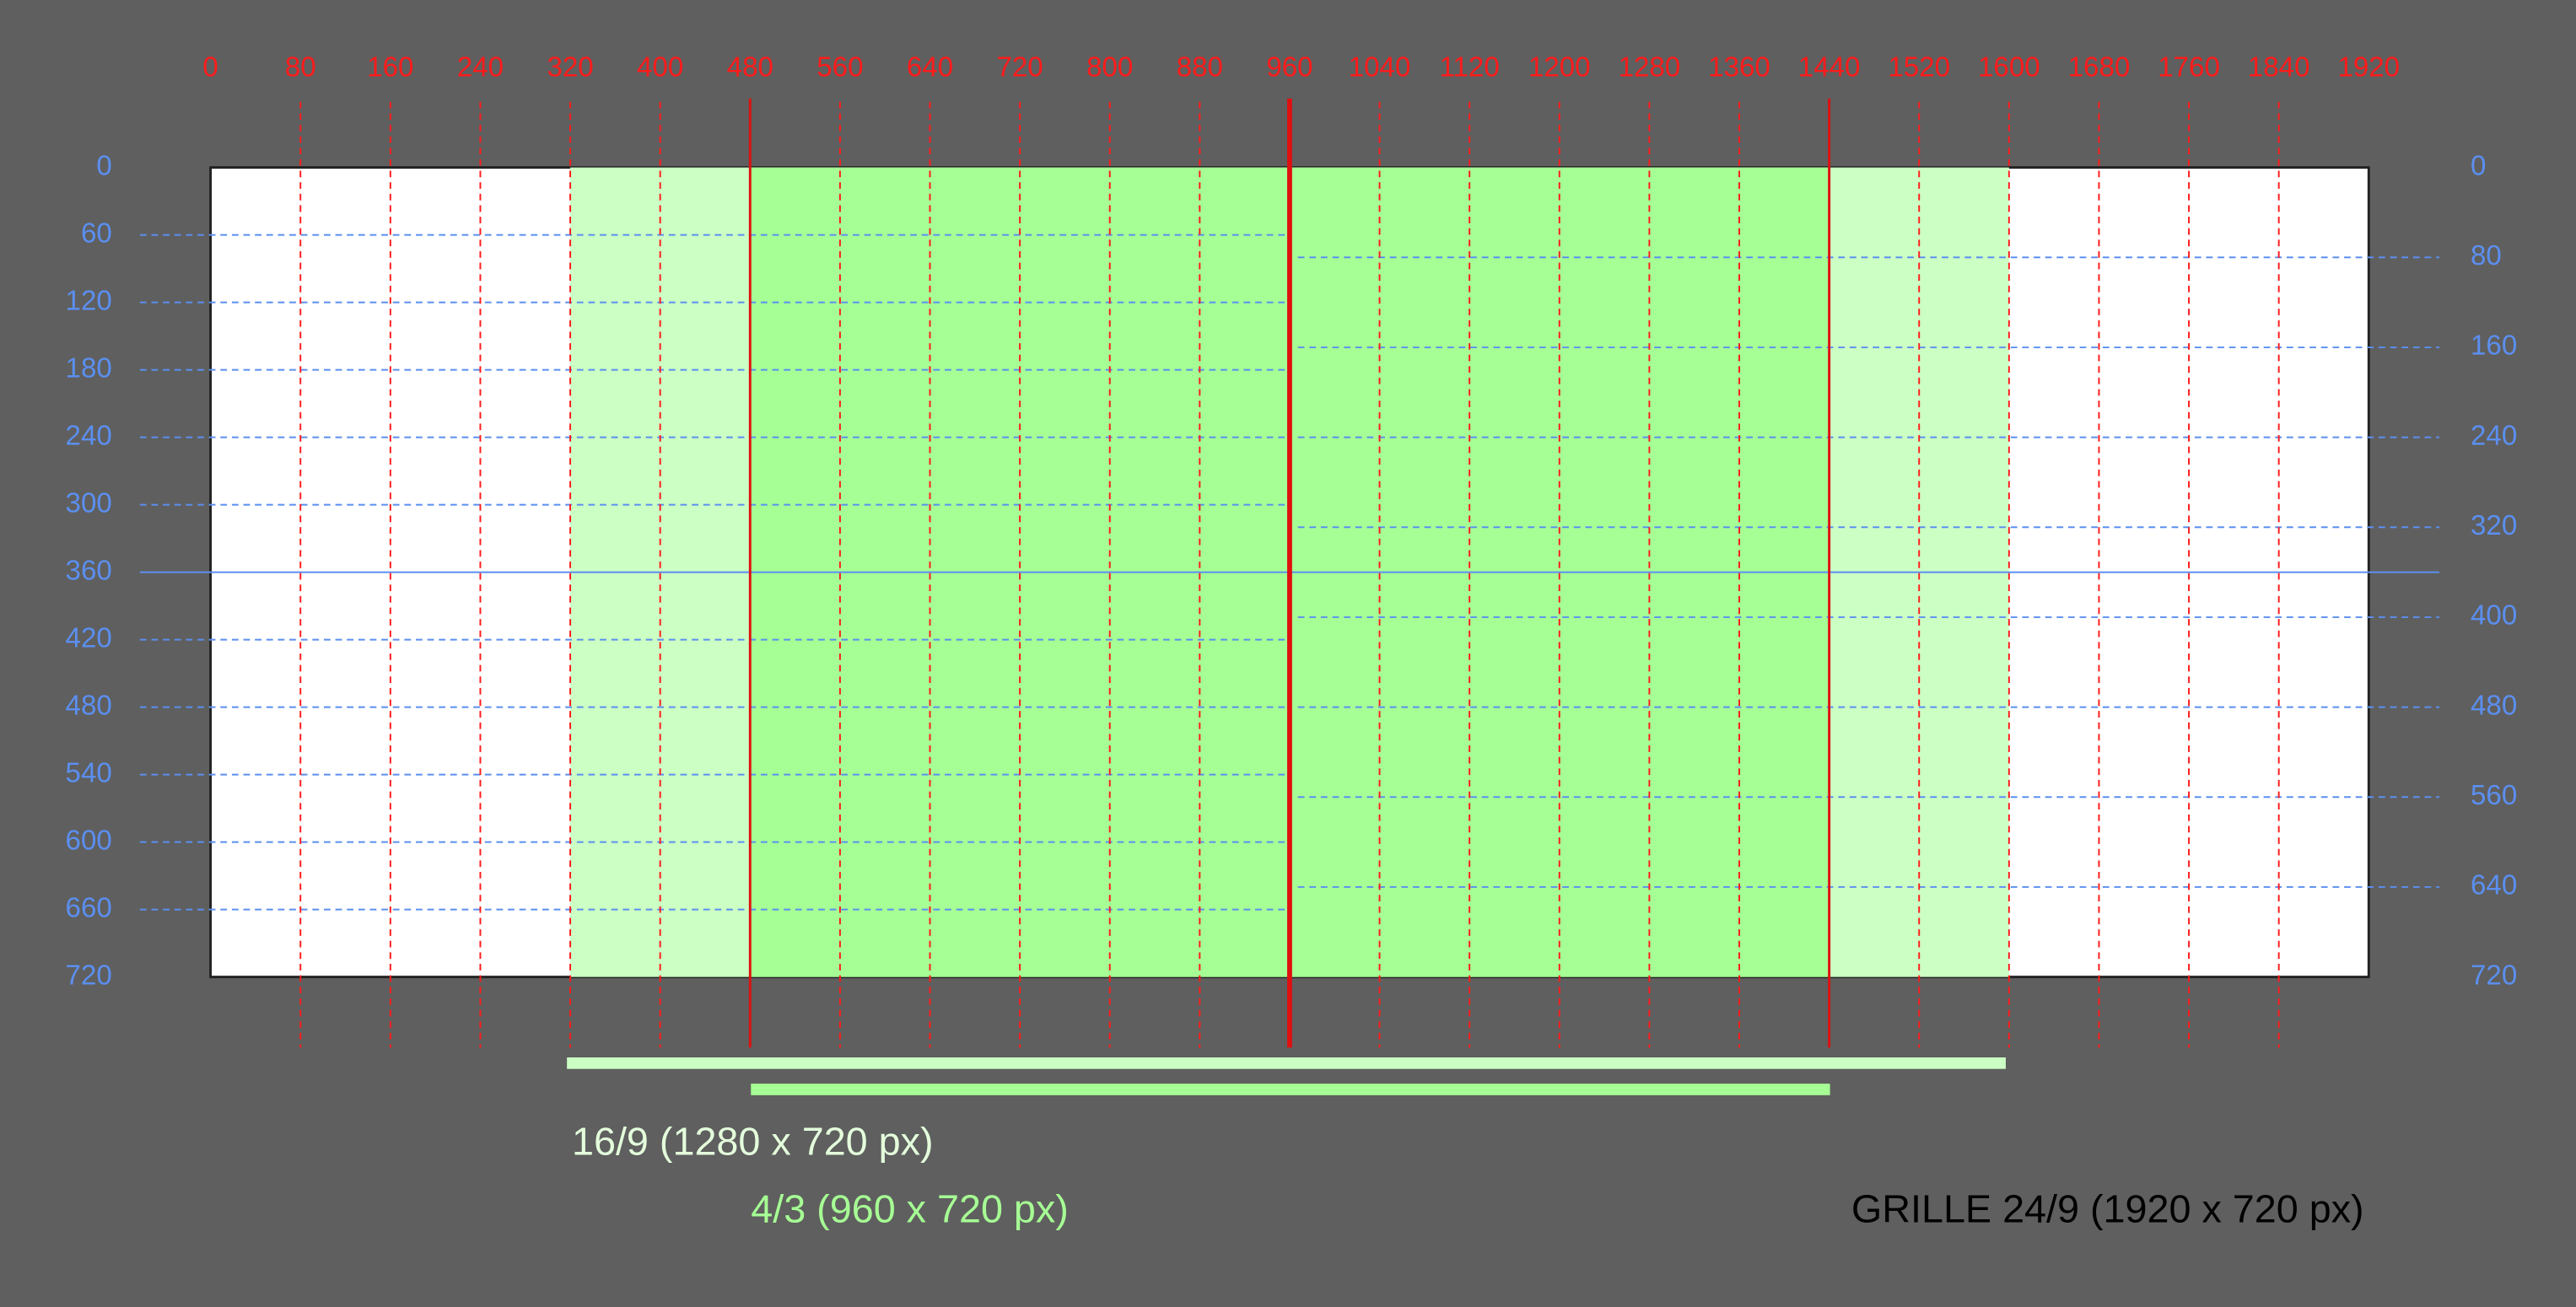 The width and height of the screenshot is (2576, 1307). Describe the element at coordinates (103, 166) in the screenshot. I see `y-label-left: 0` at that location.